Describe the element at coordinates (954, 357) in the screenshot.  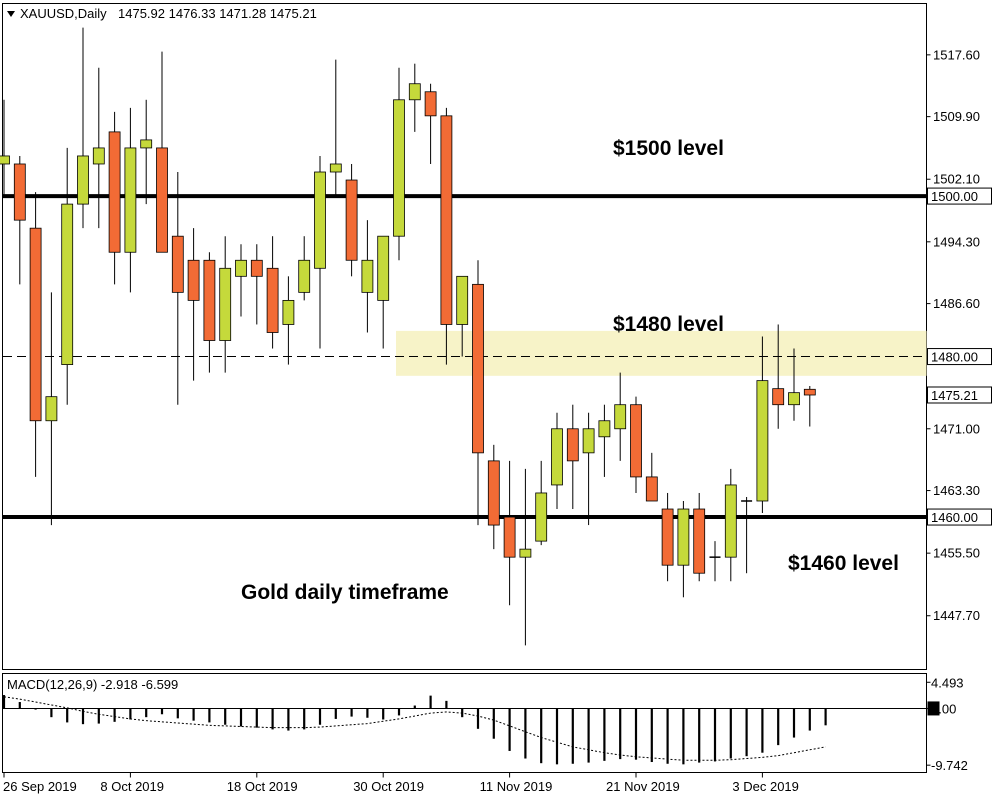
I see `price-label: 1480.00` at that location.